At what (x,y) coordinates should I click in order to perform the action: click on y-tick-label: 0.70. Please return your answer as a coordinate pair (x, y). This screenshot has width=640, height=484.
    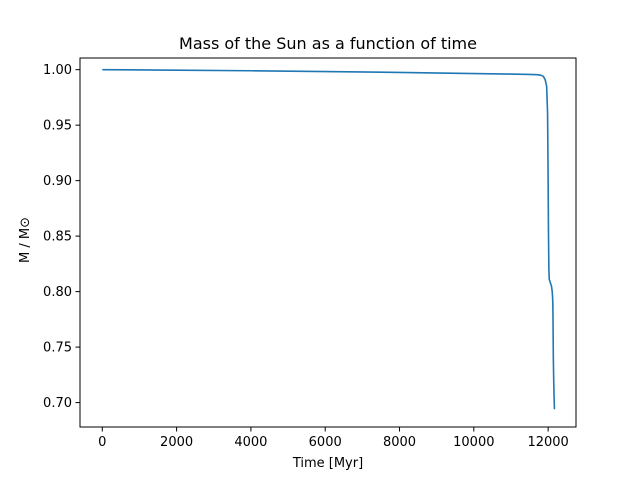
    Looking at the image, I should click on (57, 403).